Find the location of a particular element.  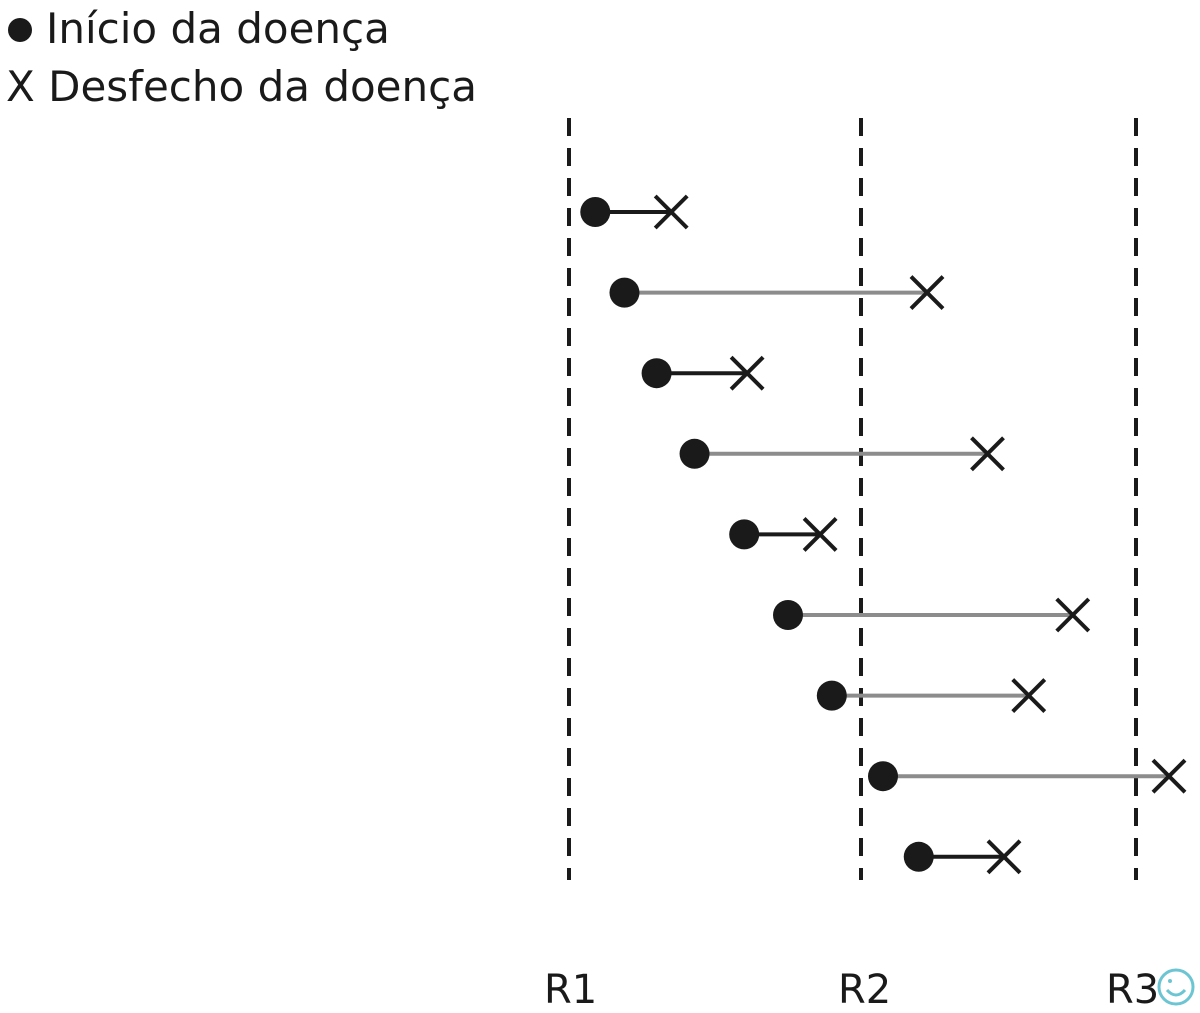

reference-labels: R1 R2 R3 is located at coordinates (851, 990).